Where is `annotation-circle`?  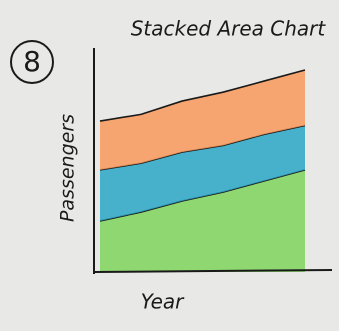
annotation-circle is located at coordinates (32, 62).